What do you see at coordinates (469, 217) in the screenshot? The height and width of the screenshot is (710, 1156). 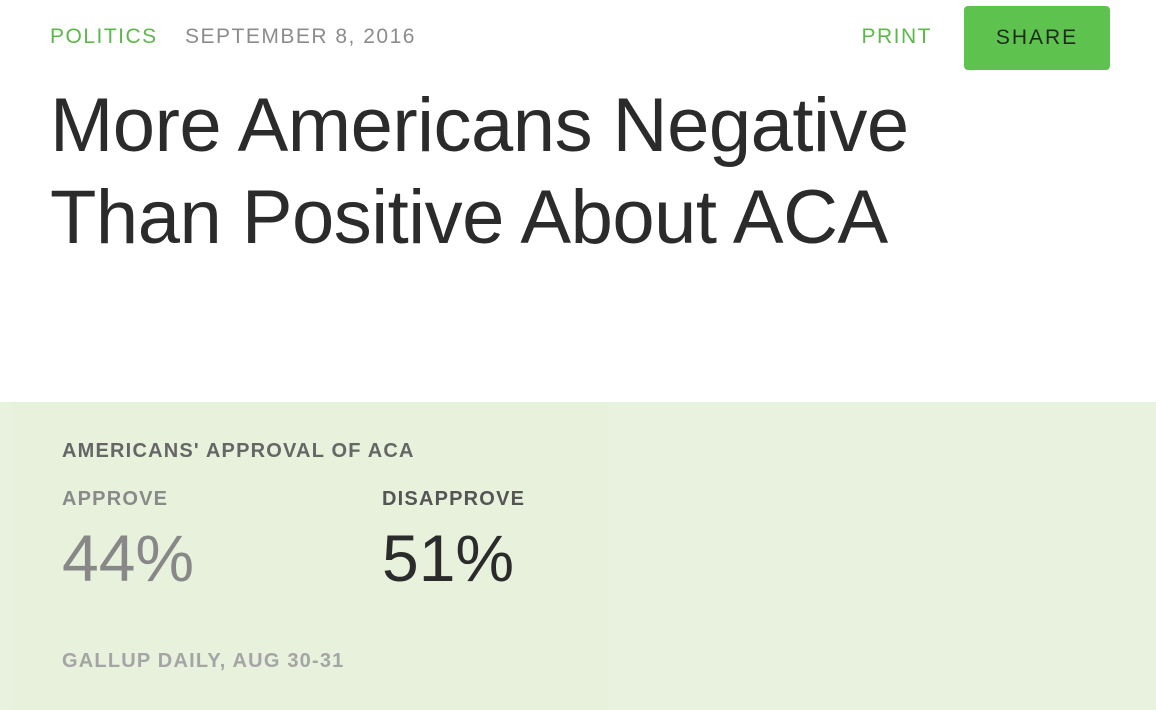 I see `headline-line-2: Than Positive About ACA` at bounding box center [469, 217].